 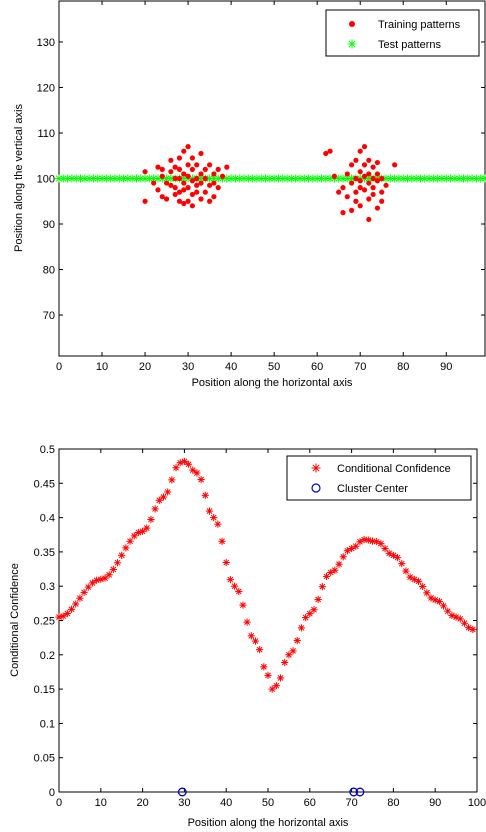 I want to click on bottom-y-axis-label: Conditional Confidence, so click(x=15, y=620).